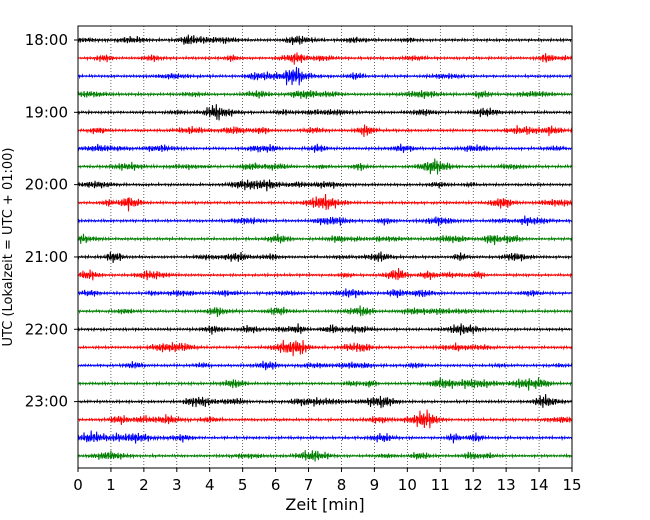  What do you see at coordinates (324, 504) in the screenshot?
I see `x-axis-label: Zeit [min]` at bounding box center [324, 504].